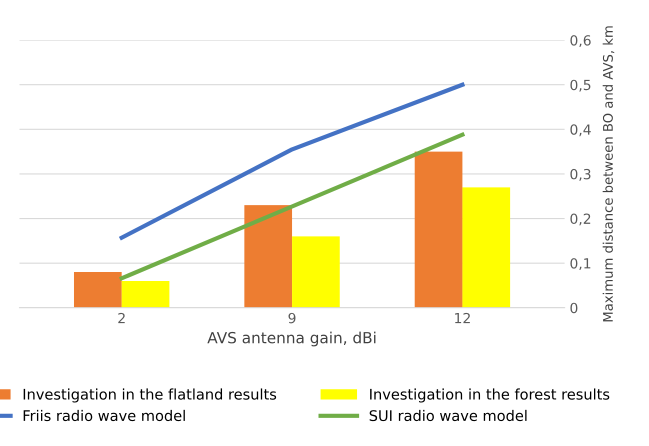 Image resolution: width=649 pixels, height=446 pixels. I want to click on legend-label: Investigation in the flatland results, so click(150, 395).